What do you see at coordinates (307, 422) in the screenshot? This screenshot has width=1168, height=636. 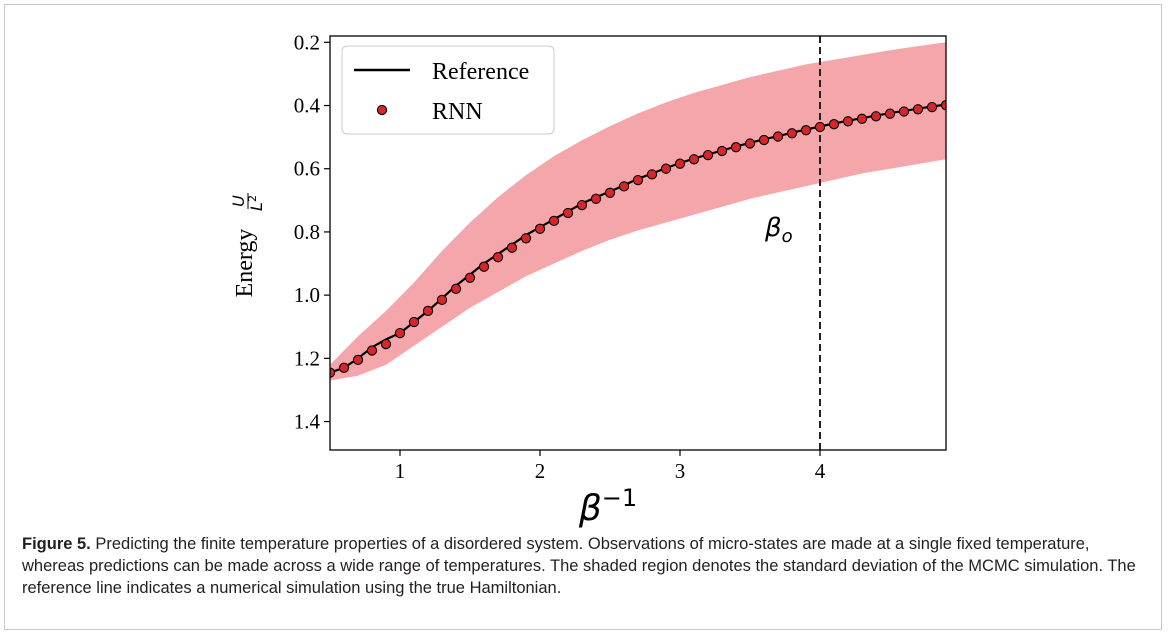 I see `y-tick-label: 1.4` at bounding box center [307, 422].